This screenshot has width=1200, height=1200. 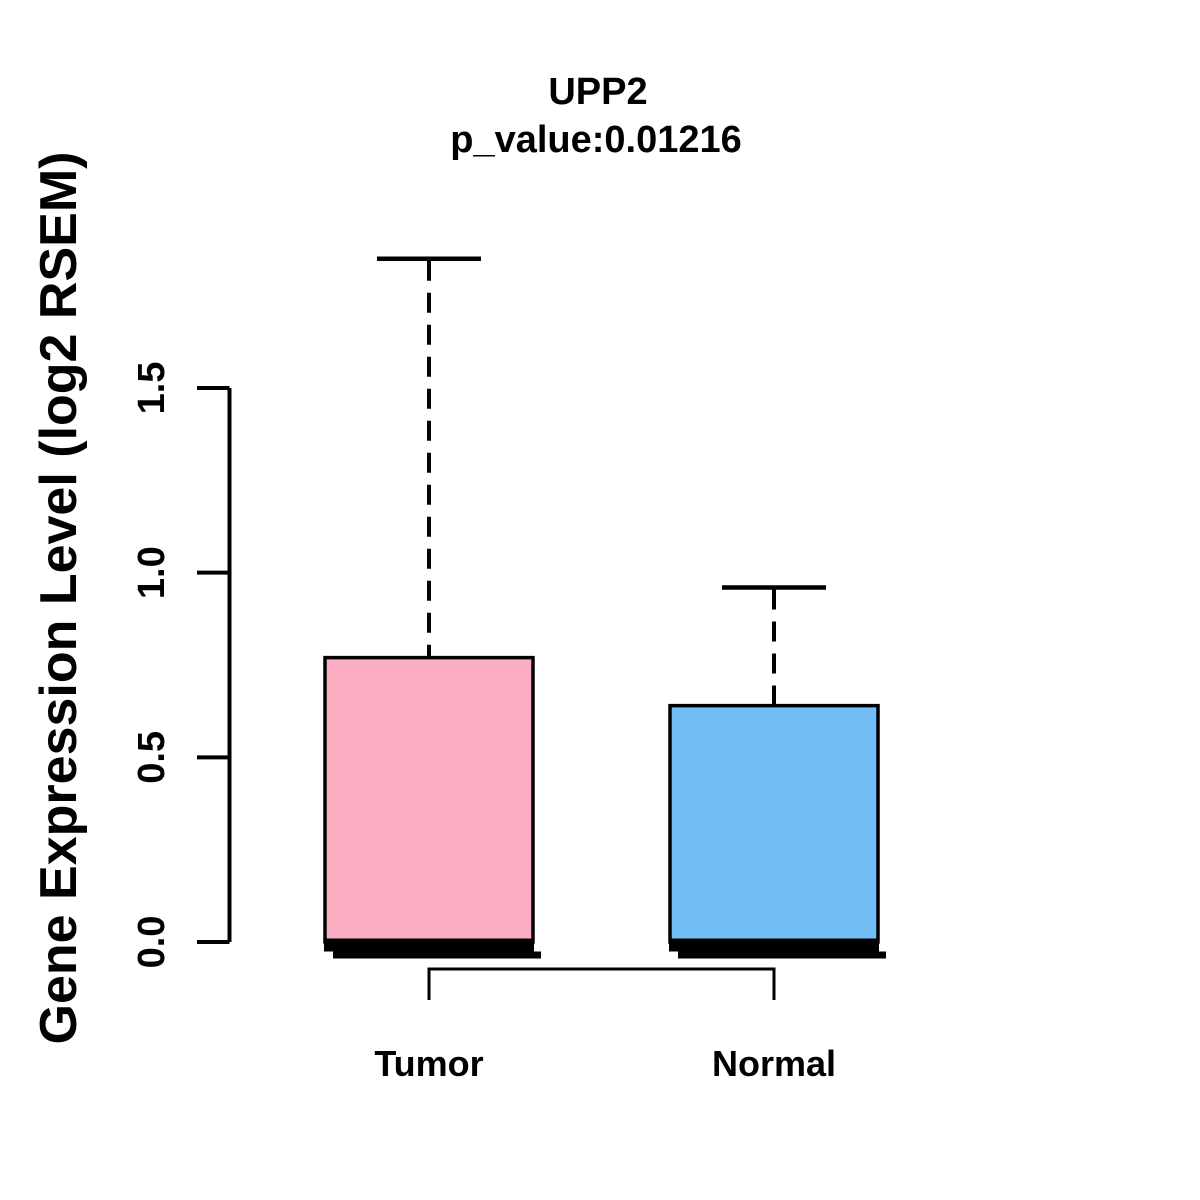 I want to click on y-axis-label: Gene Expression Level (log2 RSEM), so click(x=59, y=598).